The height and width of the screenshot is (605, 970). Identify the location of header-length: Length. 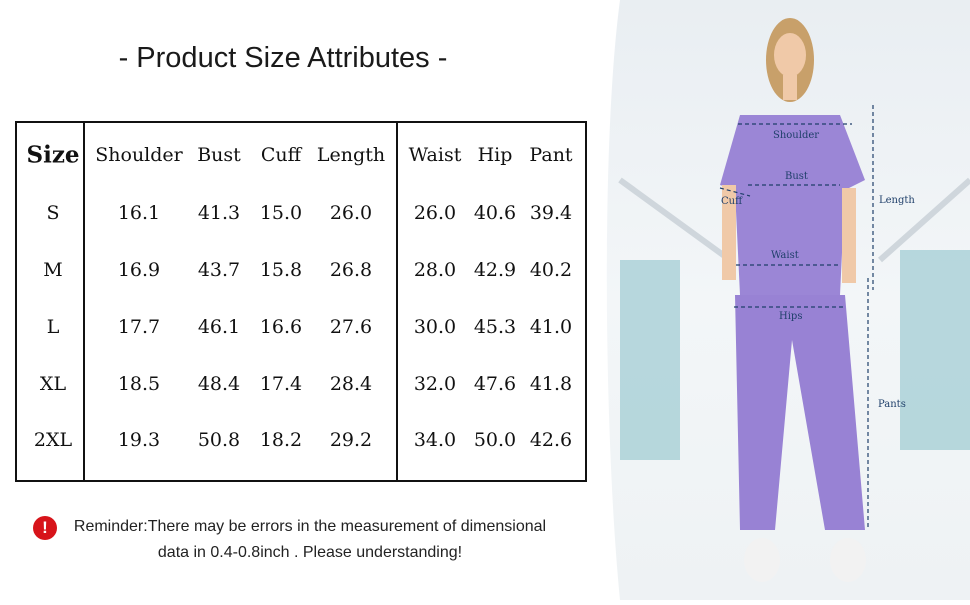
(351, 155).